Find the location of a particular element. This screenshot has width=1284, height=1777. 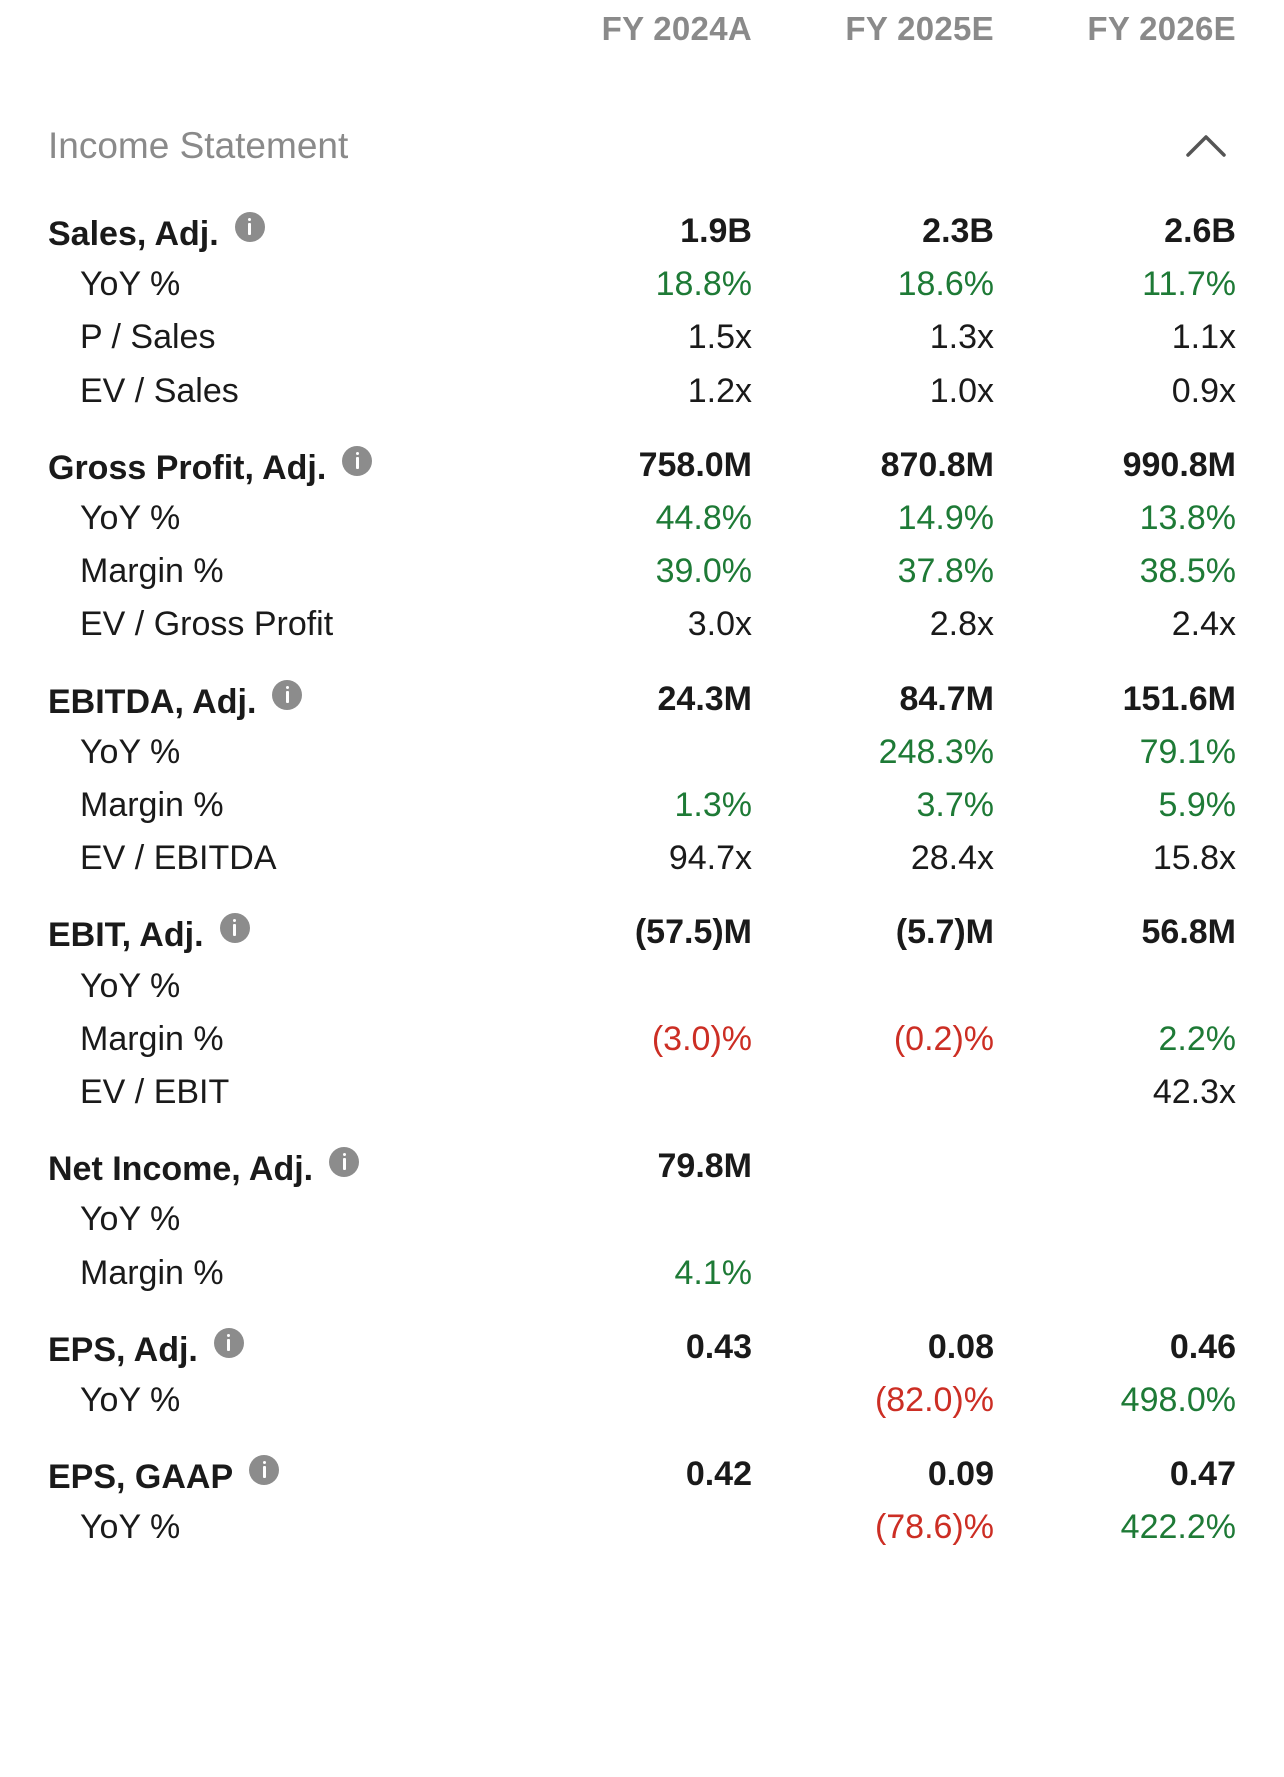

column-header-fy2026e: FY 2026E is located at coordinates (1161, 28).